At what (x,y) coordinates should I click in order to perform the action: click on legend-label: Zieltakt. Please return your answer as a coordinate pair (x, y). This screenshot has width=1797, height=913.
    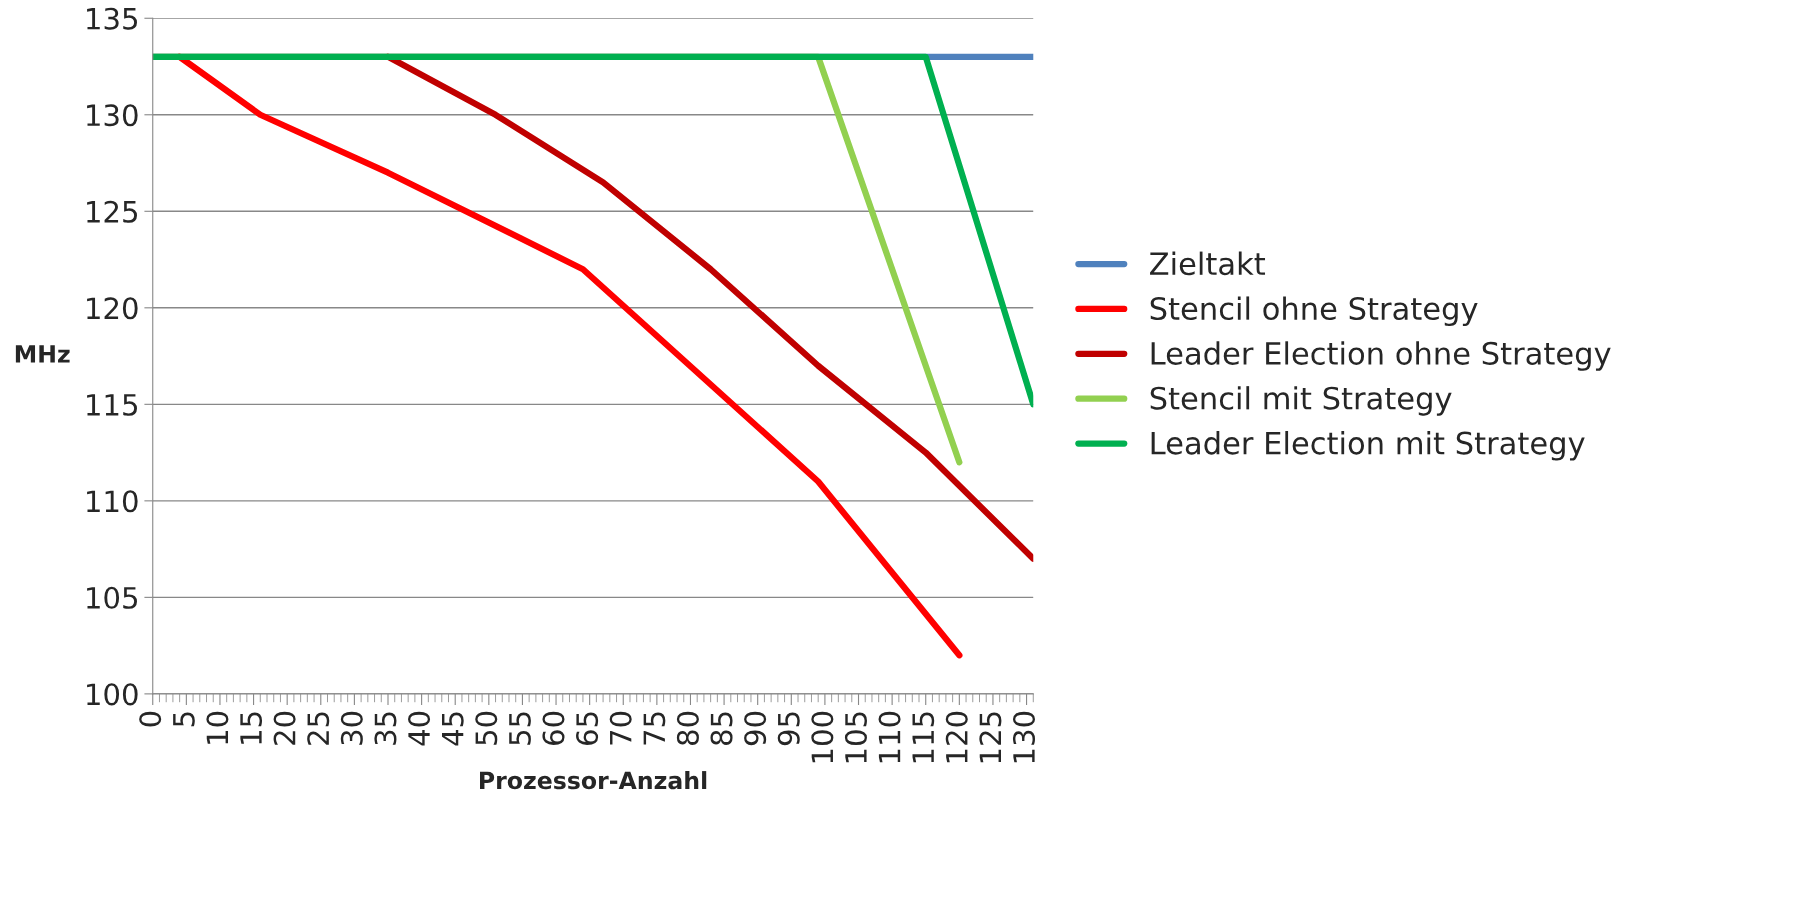
    Looking at the image, I should click on (1208, 263).